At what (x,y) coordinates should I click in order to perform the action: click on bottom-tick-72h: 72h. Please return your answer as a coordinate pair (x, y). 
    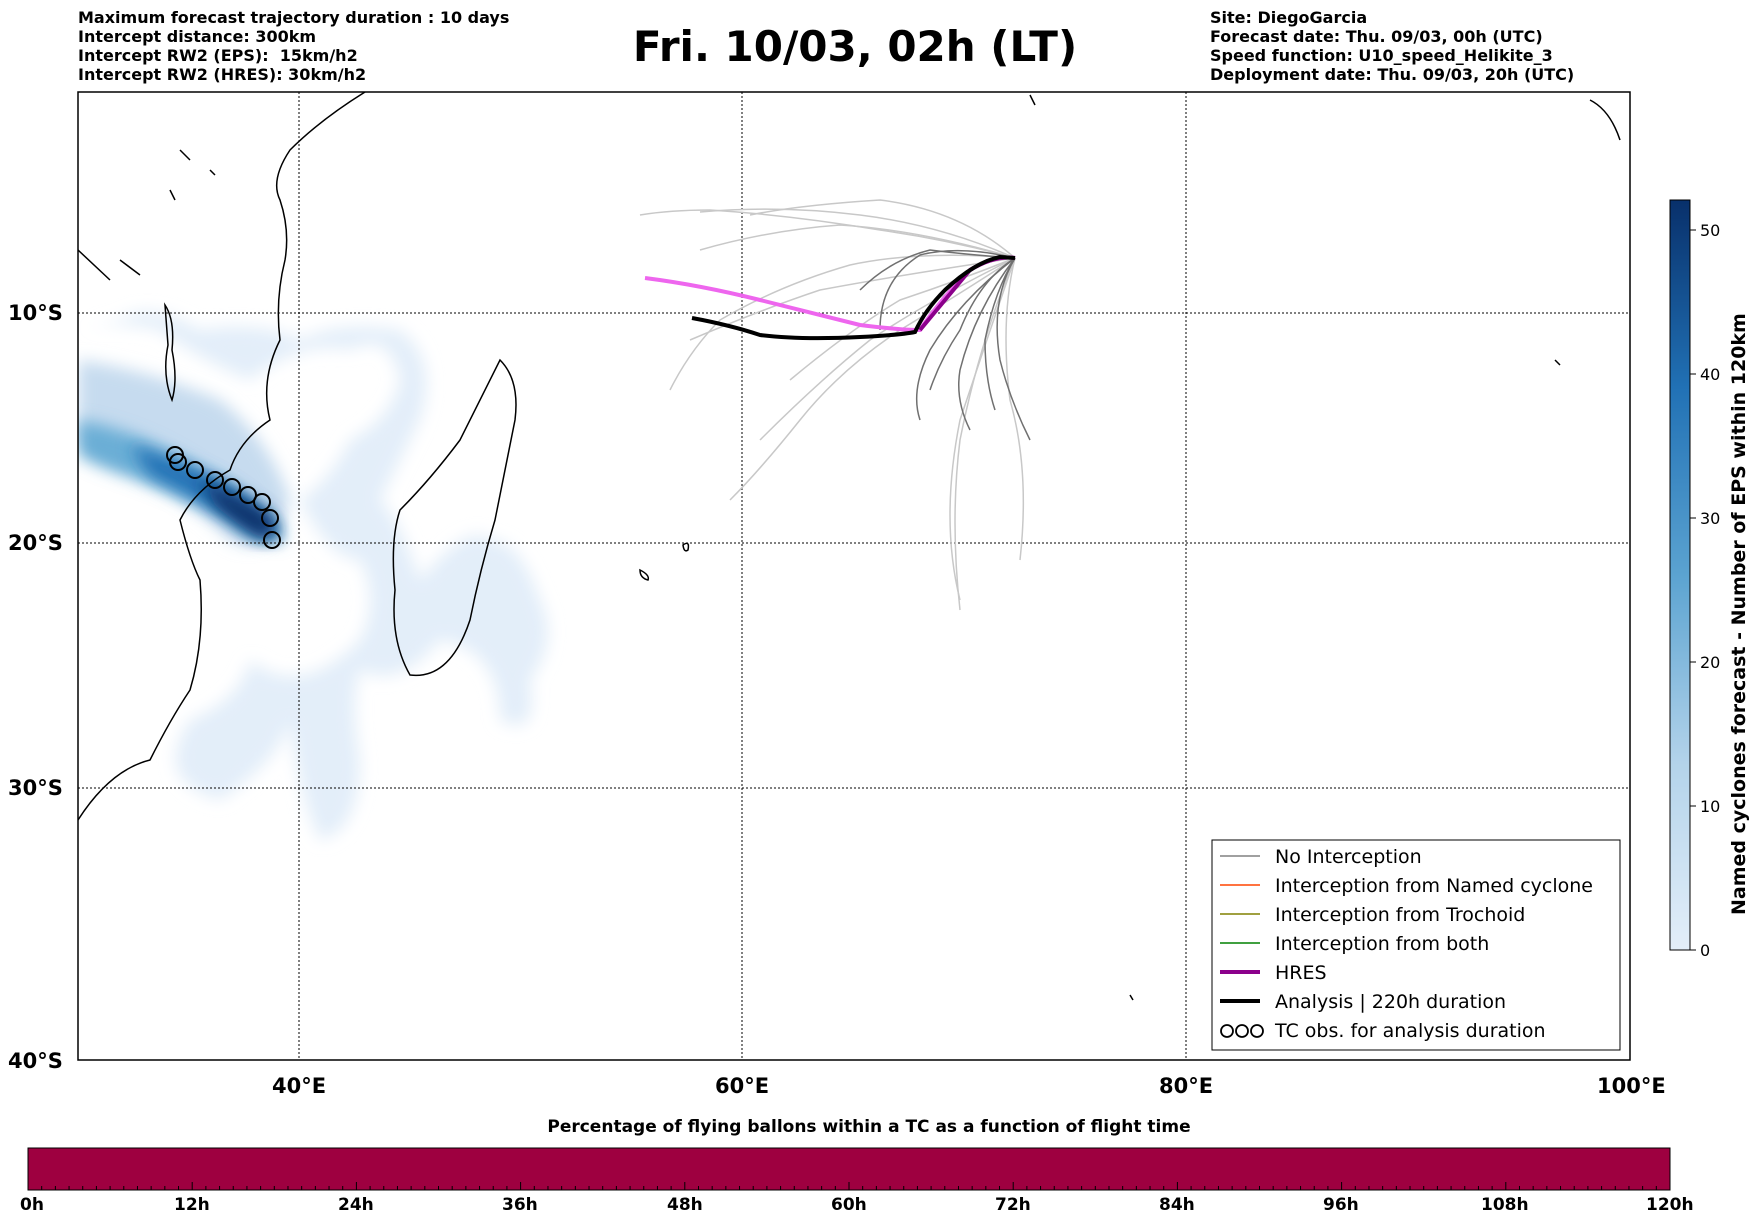
    Looking at the image, I should click on (1013, 1205).